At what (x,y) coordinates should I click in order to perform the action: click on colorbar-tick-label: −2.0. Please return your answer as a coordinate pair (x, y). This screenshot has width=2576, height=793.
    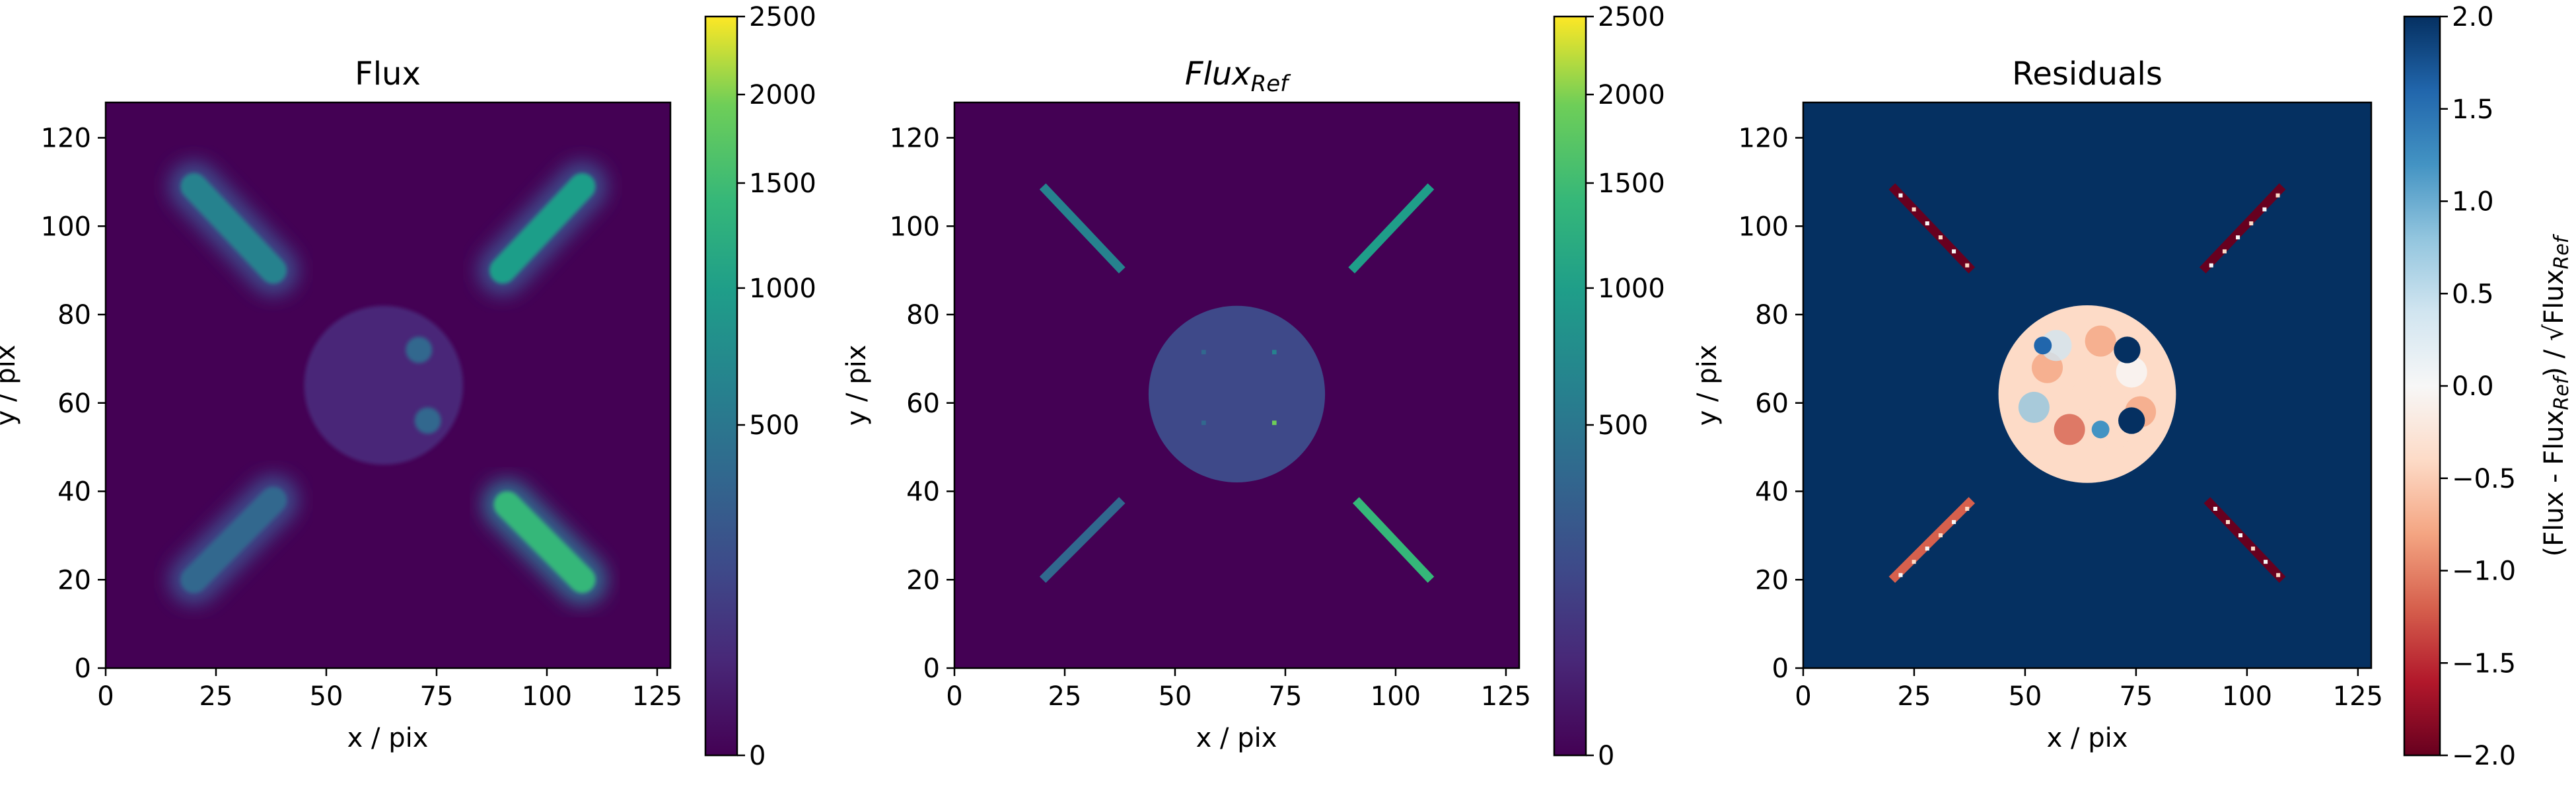
    Looking at the image, I should click on (2484, 756).